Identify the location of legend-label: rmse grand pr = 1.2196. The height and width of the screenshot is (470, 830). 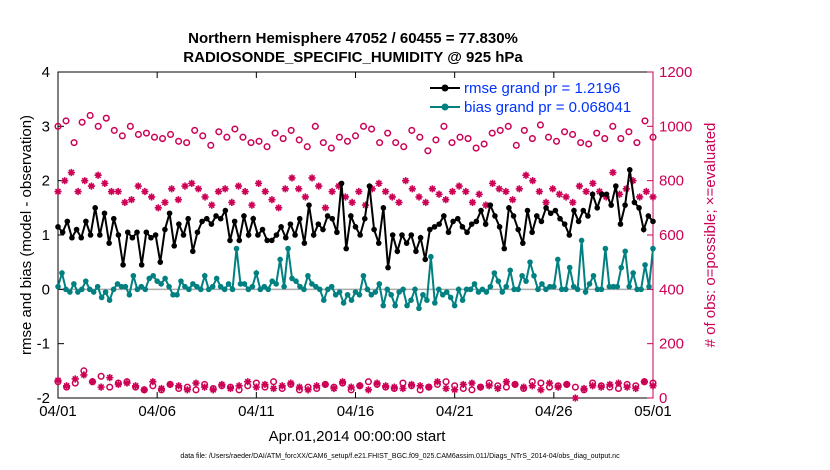
(542, 88).